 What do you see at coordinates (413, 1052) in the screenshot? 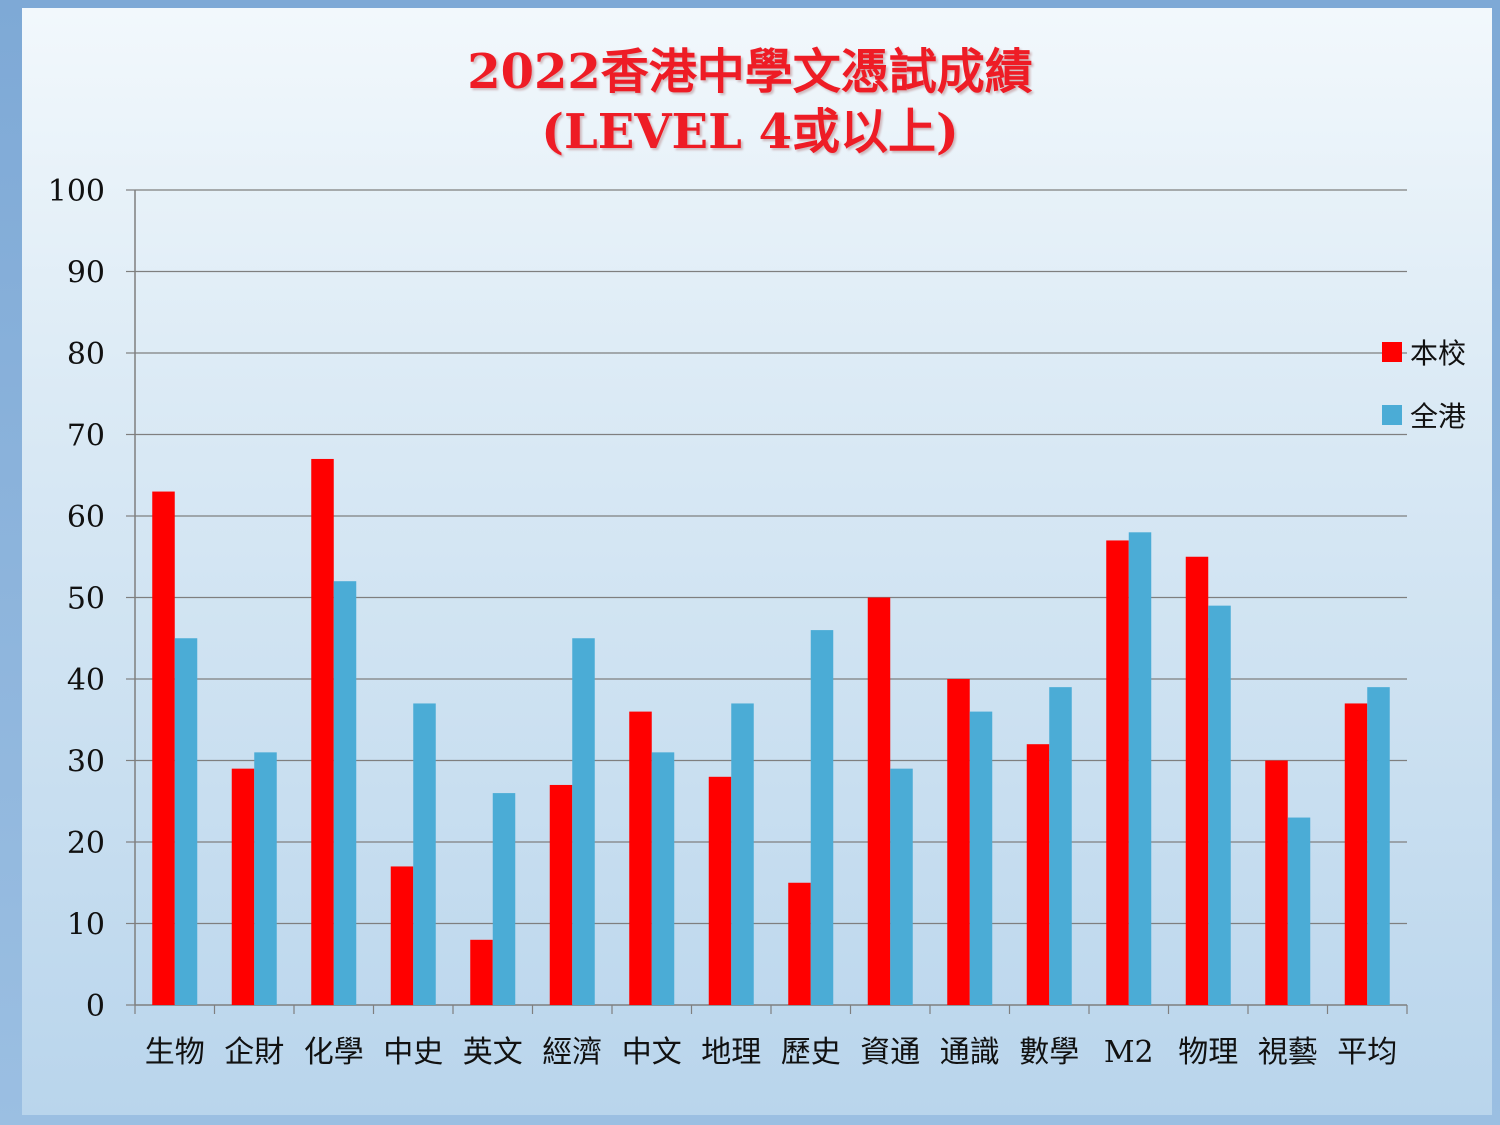
I see `x-category-label: 中史` at bounding box center [413, 1052].